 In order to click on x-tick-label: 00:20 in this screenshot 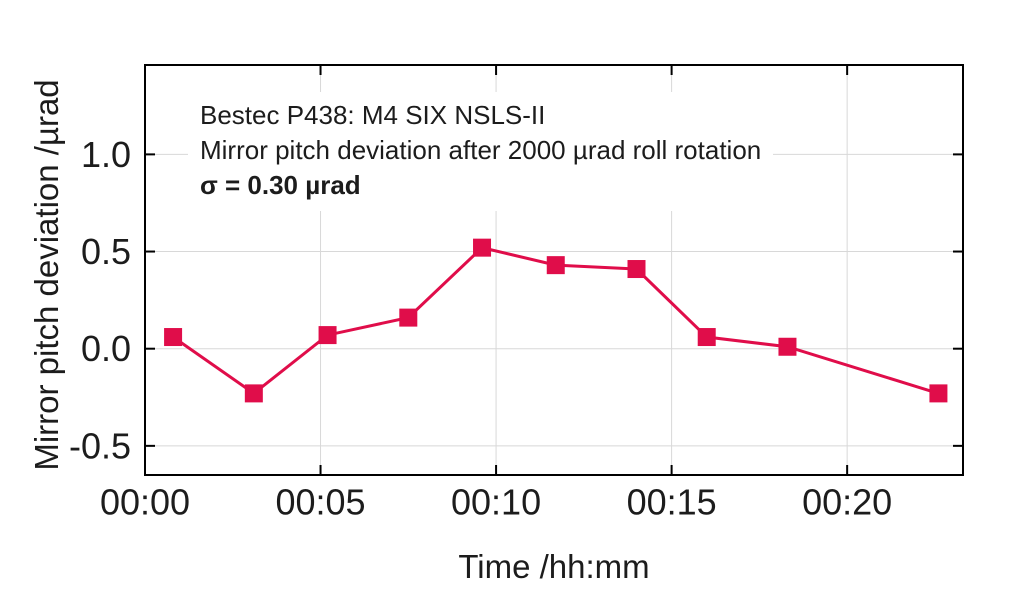, I will do `click(847, 501)`.